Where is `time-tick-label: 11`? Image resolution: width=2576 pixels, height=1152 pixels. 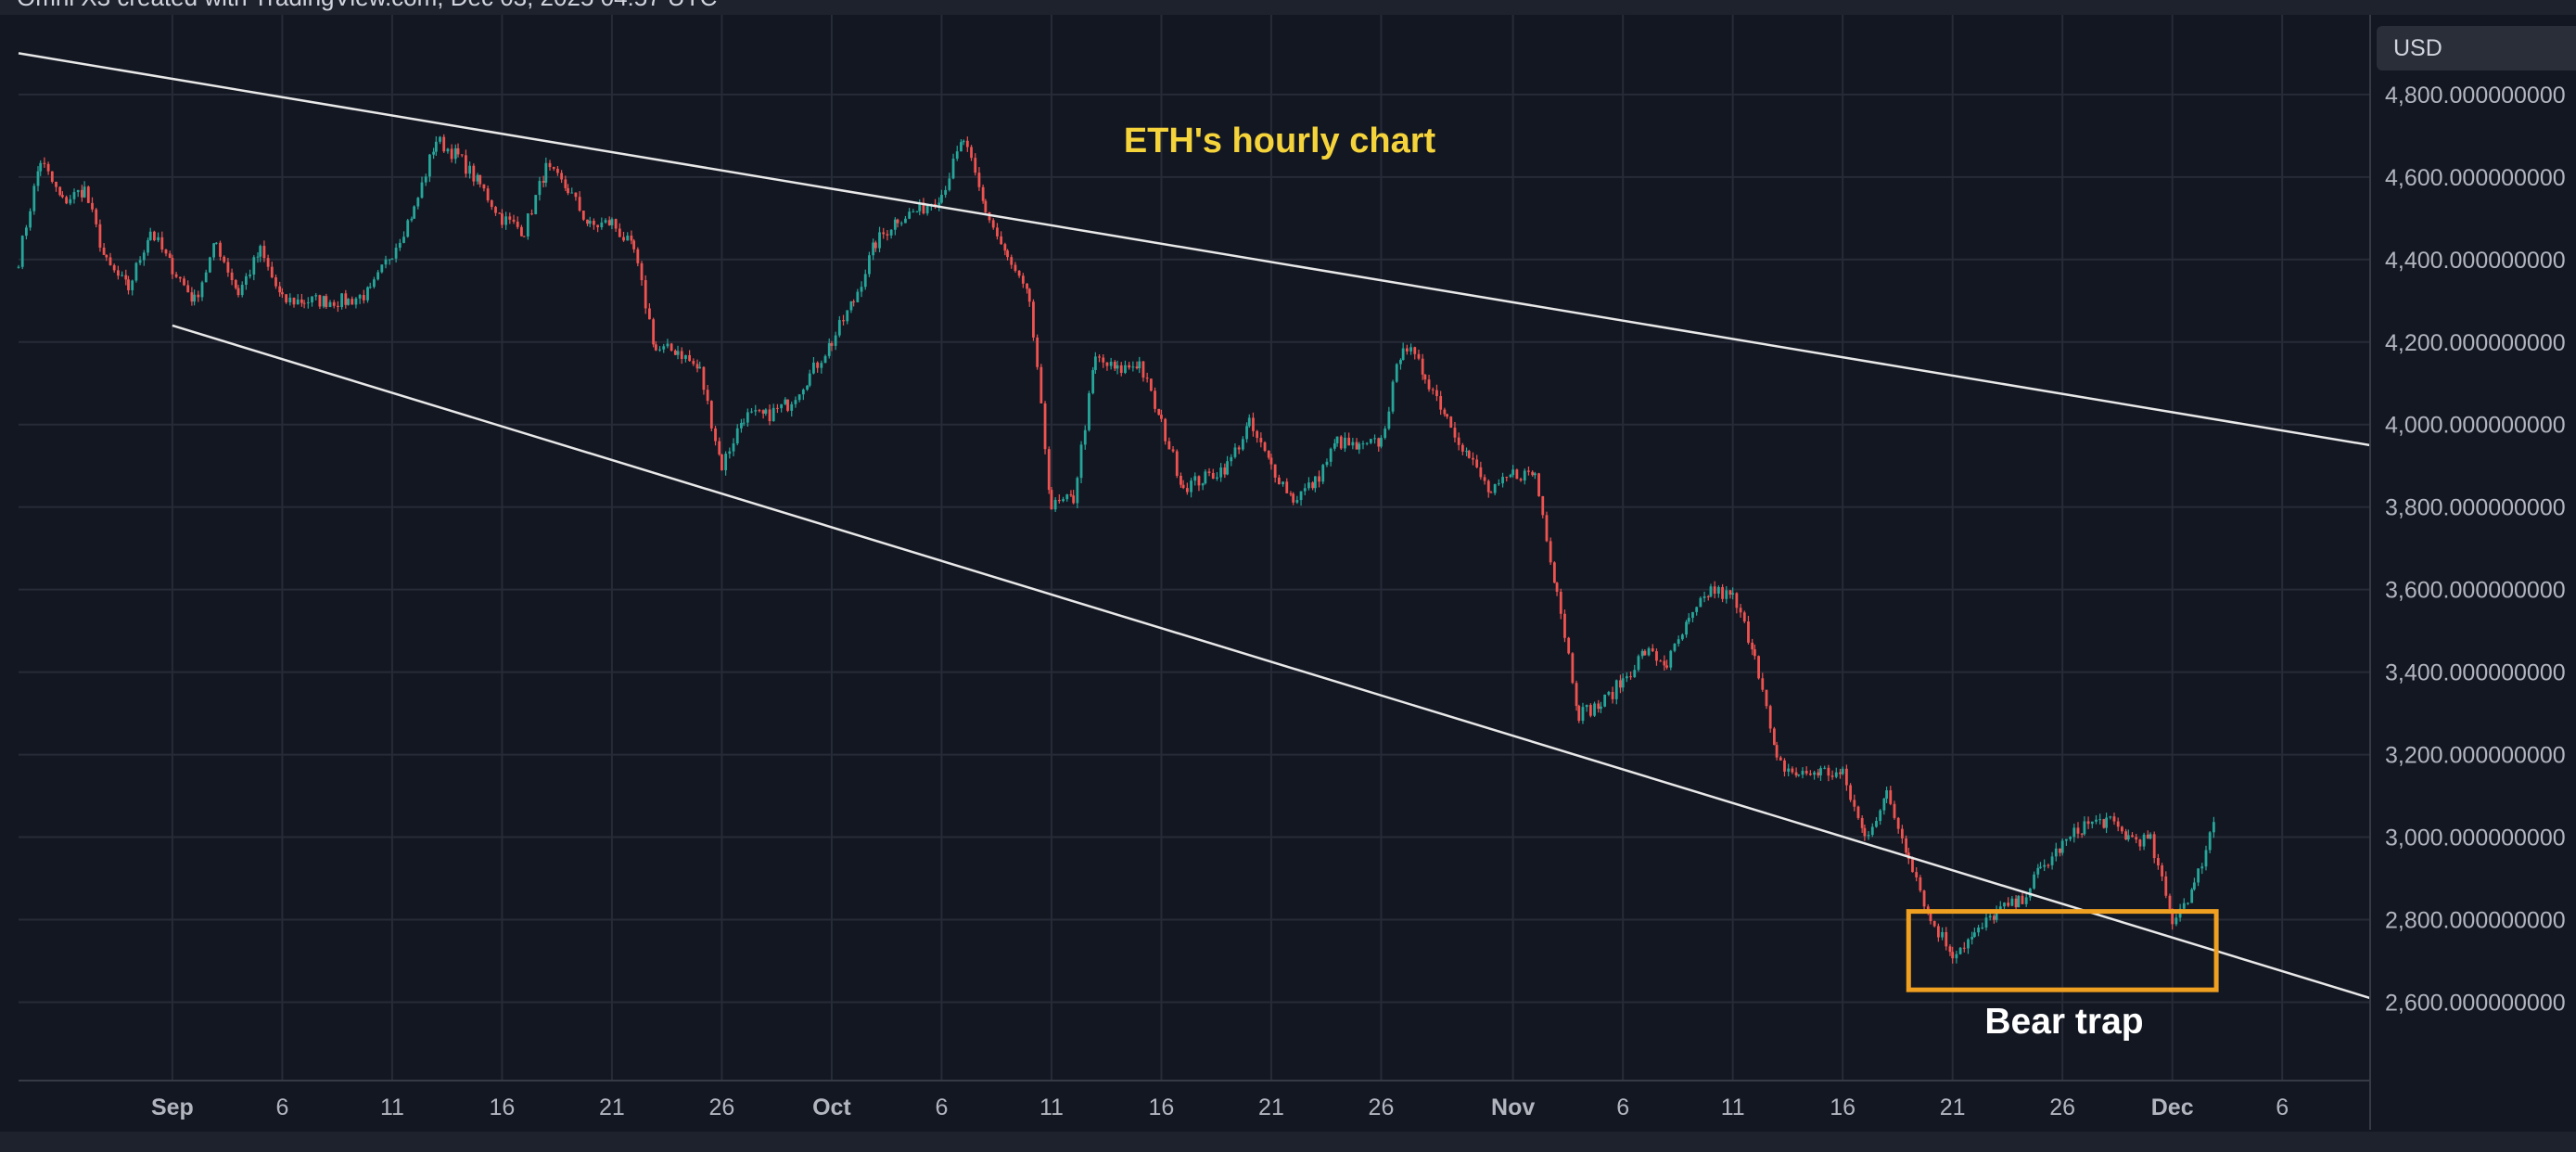
time-tick-label: 11 is located at coordinates (1733, 1107).